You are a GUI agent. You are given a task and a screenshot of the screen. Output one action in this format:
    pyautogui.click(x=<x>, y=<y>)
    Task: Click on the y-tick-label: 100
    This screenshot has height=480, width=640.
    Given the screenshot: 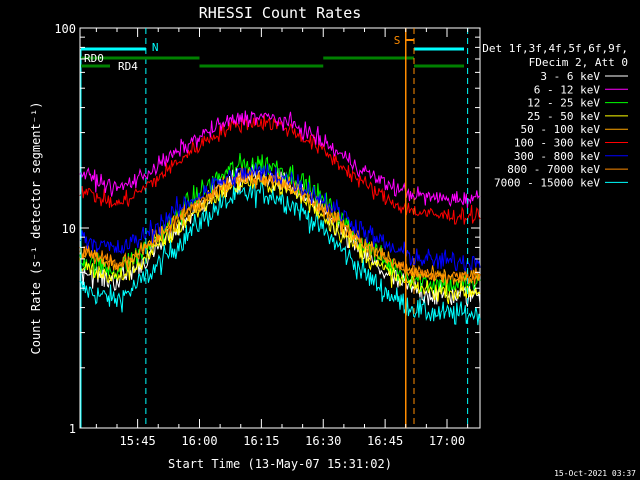 What is the action you would take?
    pyautogui.click(x=65, y=29)
    